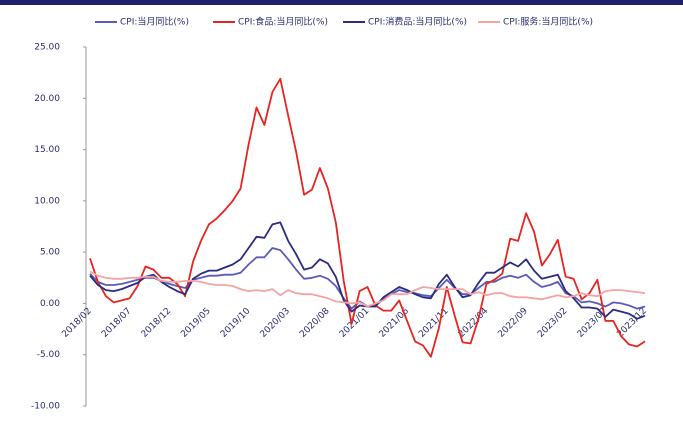 Image resolution: width=683 pixels, height=421 pixels. Describe the element at coordinates (47, 150) in the screenshot. I see `y-tick-label: 15.00` at that location.